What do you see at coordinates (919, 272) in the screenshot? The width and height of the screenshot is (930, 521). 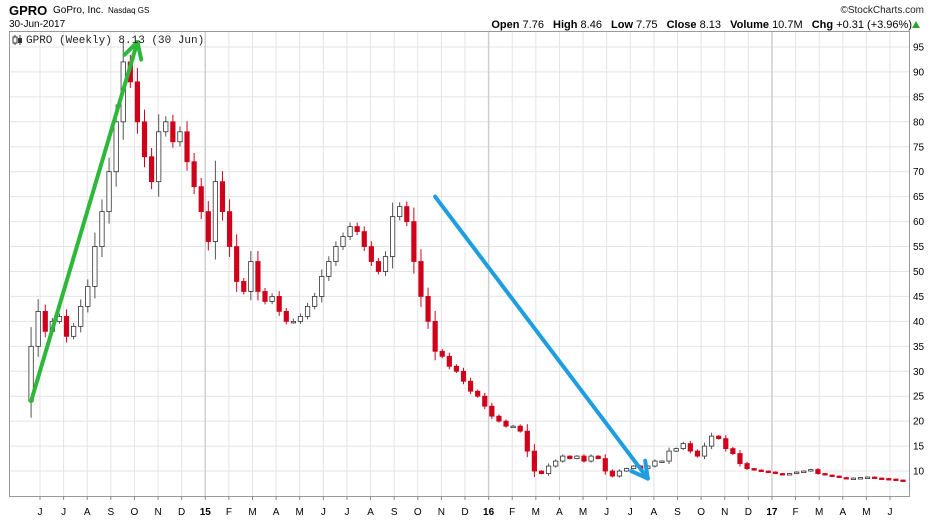 I see `y-tick-label: 50` at bounding box center [919, 272].